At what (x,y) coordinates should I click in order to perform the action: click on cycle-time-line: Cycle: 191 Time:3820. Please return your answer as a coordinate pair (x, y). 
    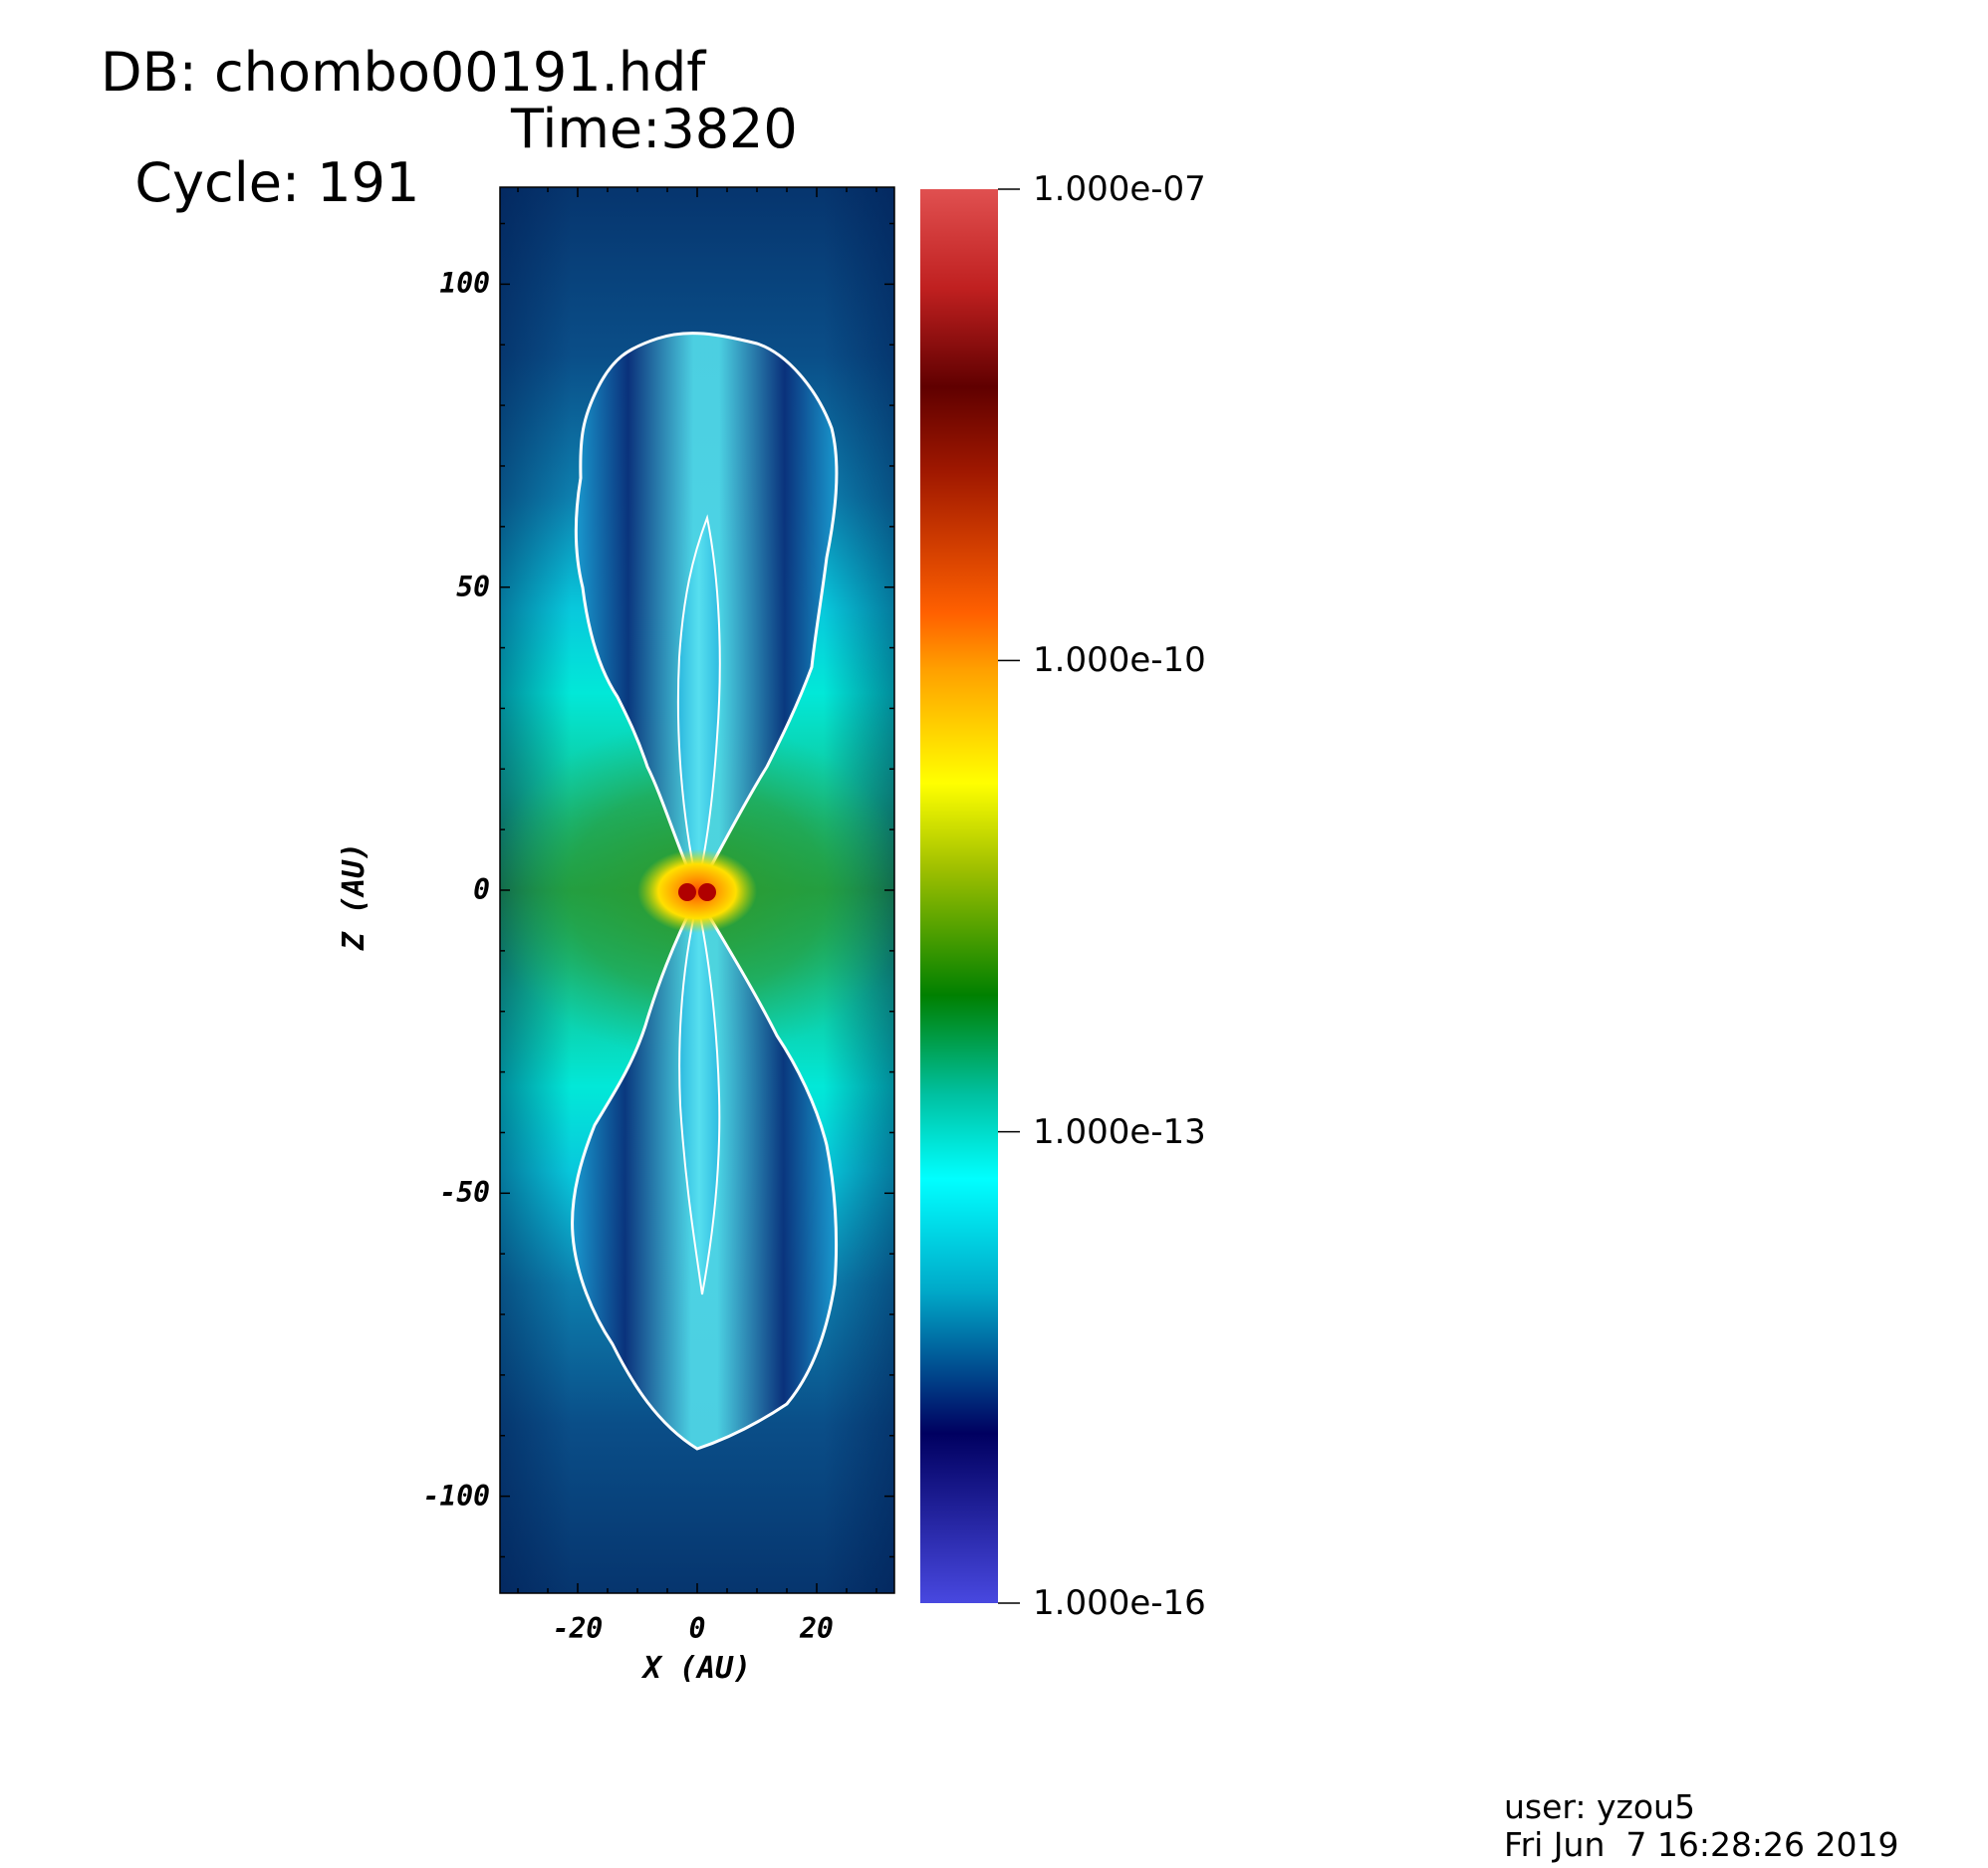
    Looking at the image, I should click on (449, 183).